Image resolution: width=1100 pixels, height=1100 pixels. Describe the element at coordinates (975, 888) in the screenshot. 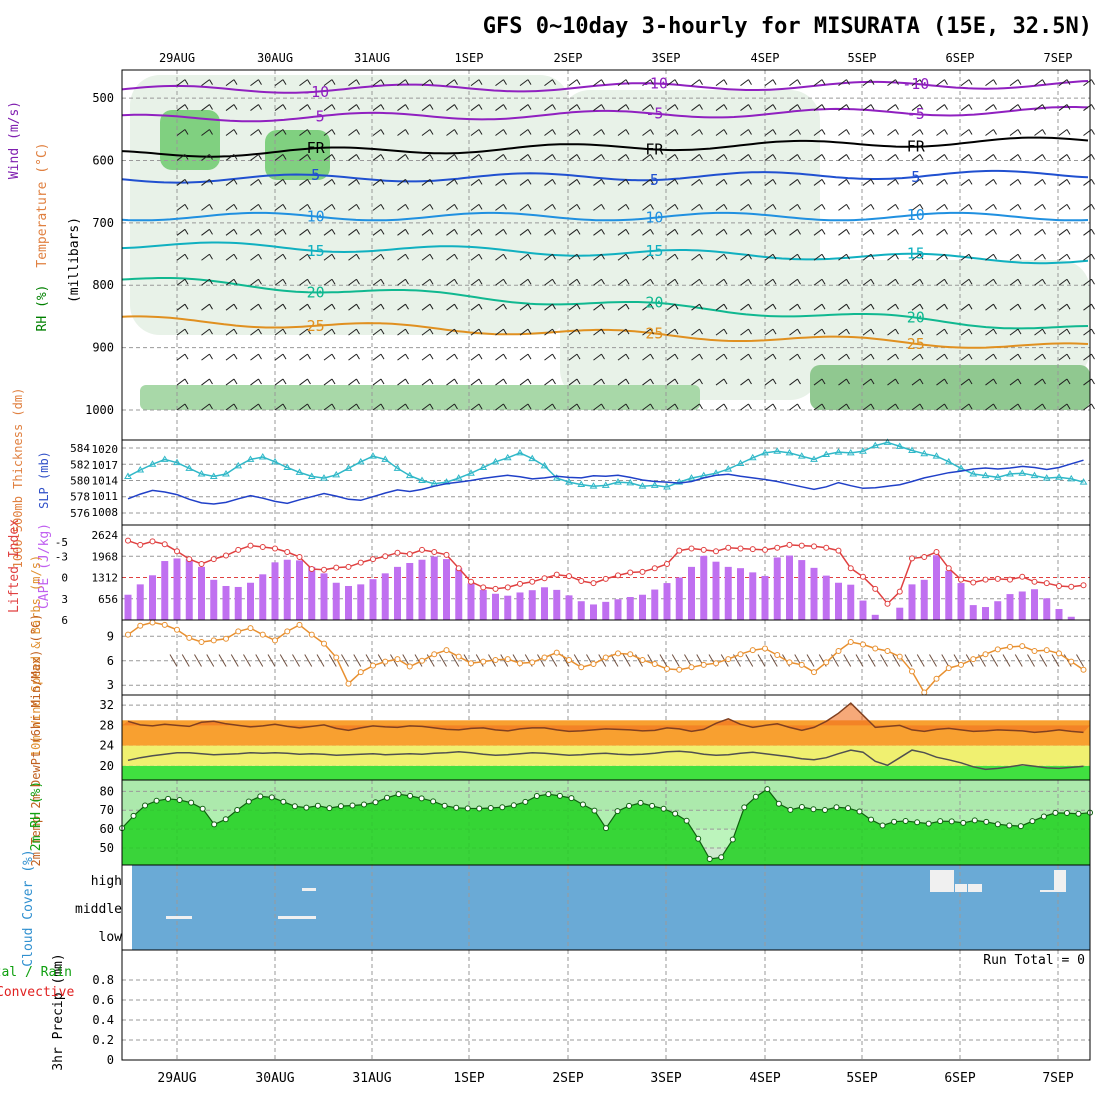

I see `cloud-bar` at that location.